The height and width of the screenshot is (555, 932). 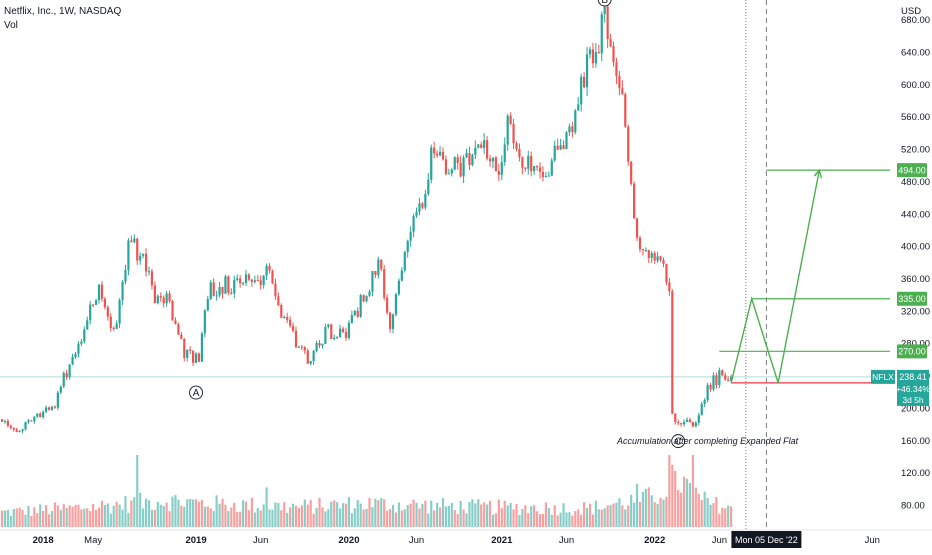 What do you see at coordinates (817, 173) in the screenshot?
I see `projection-arrowhead` at bounding box center [817, 173].